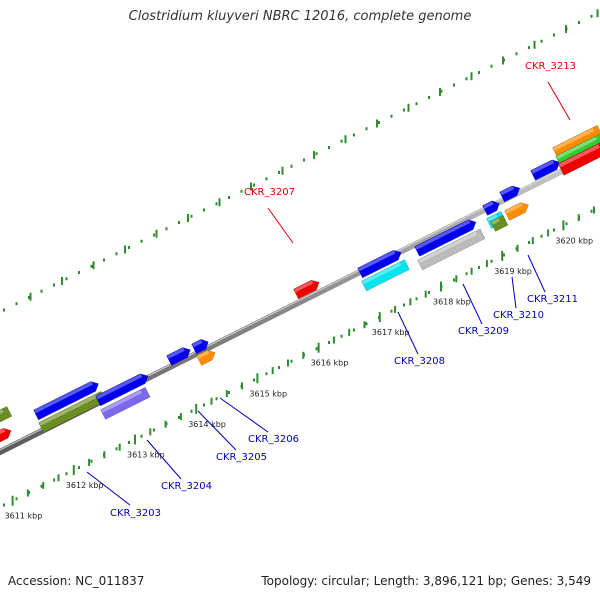 The image size is (600, 600). What do you see at coordinates (76, 581) in the screenshot?
I see `accession-text: Accession: NC_011837` at bounding box center [76, 581].